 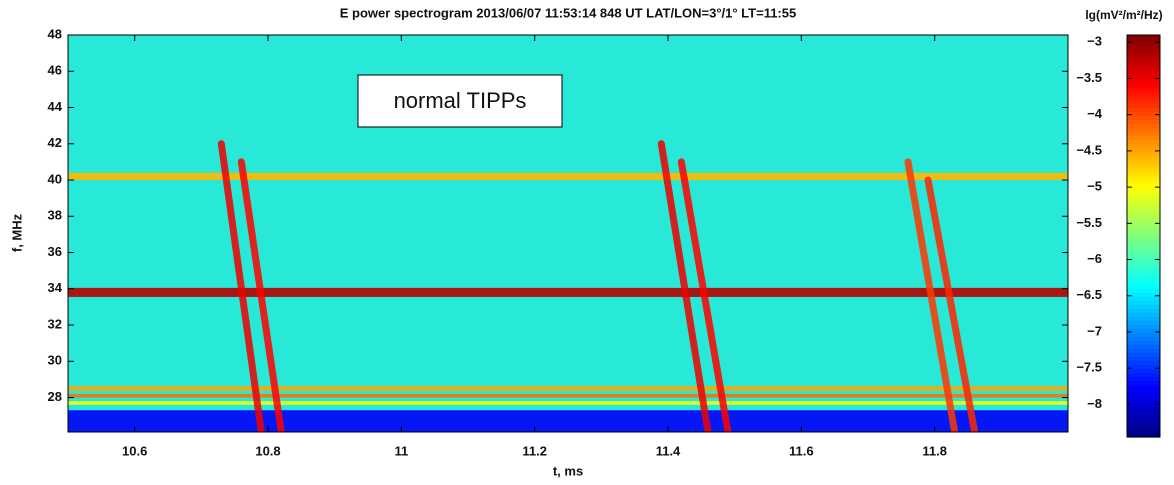 I want to click on x-tick-label: 11, so click(x=401, y=450).